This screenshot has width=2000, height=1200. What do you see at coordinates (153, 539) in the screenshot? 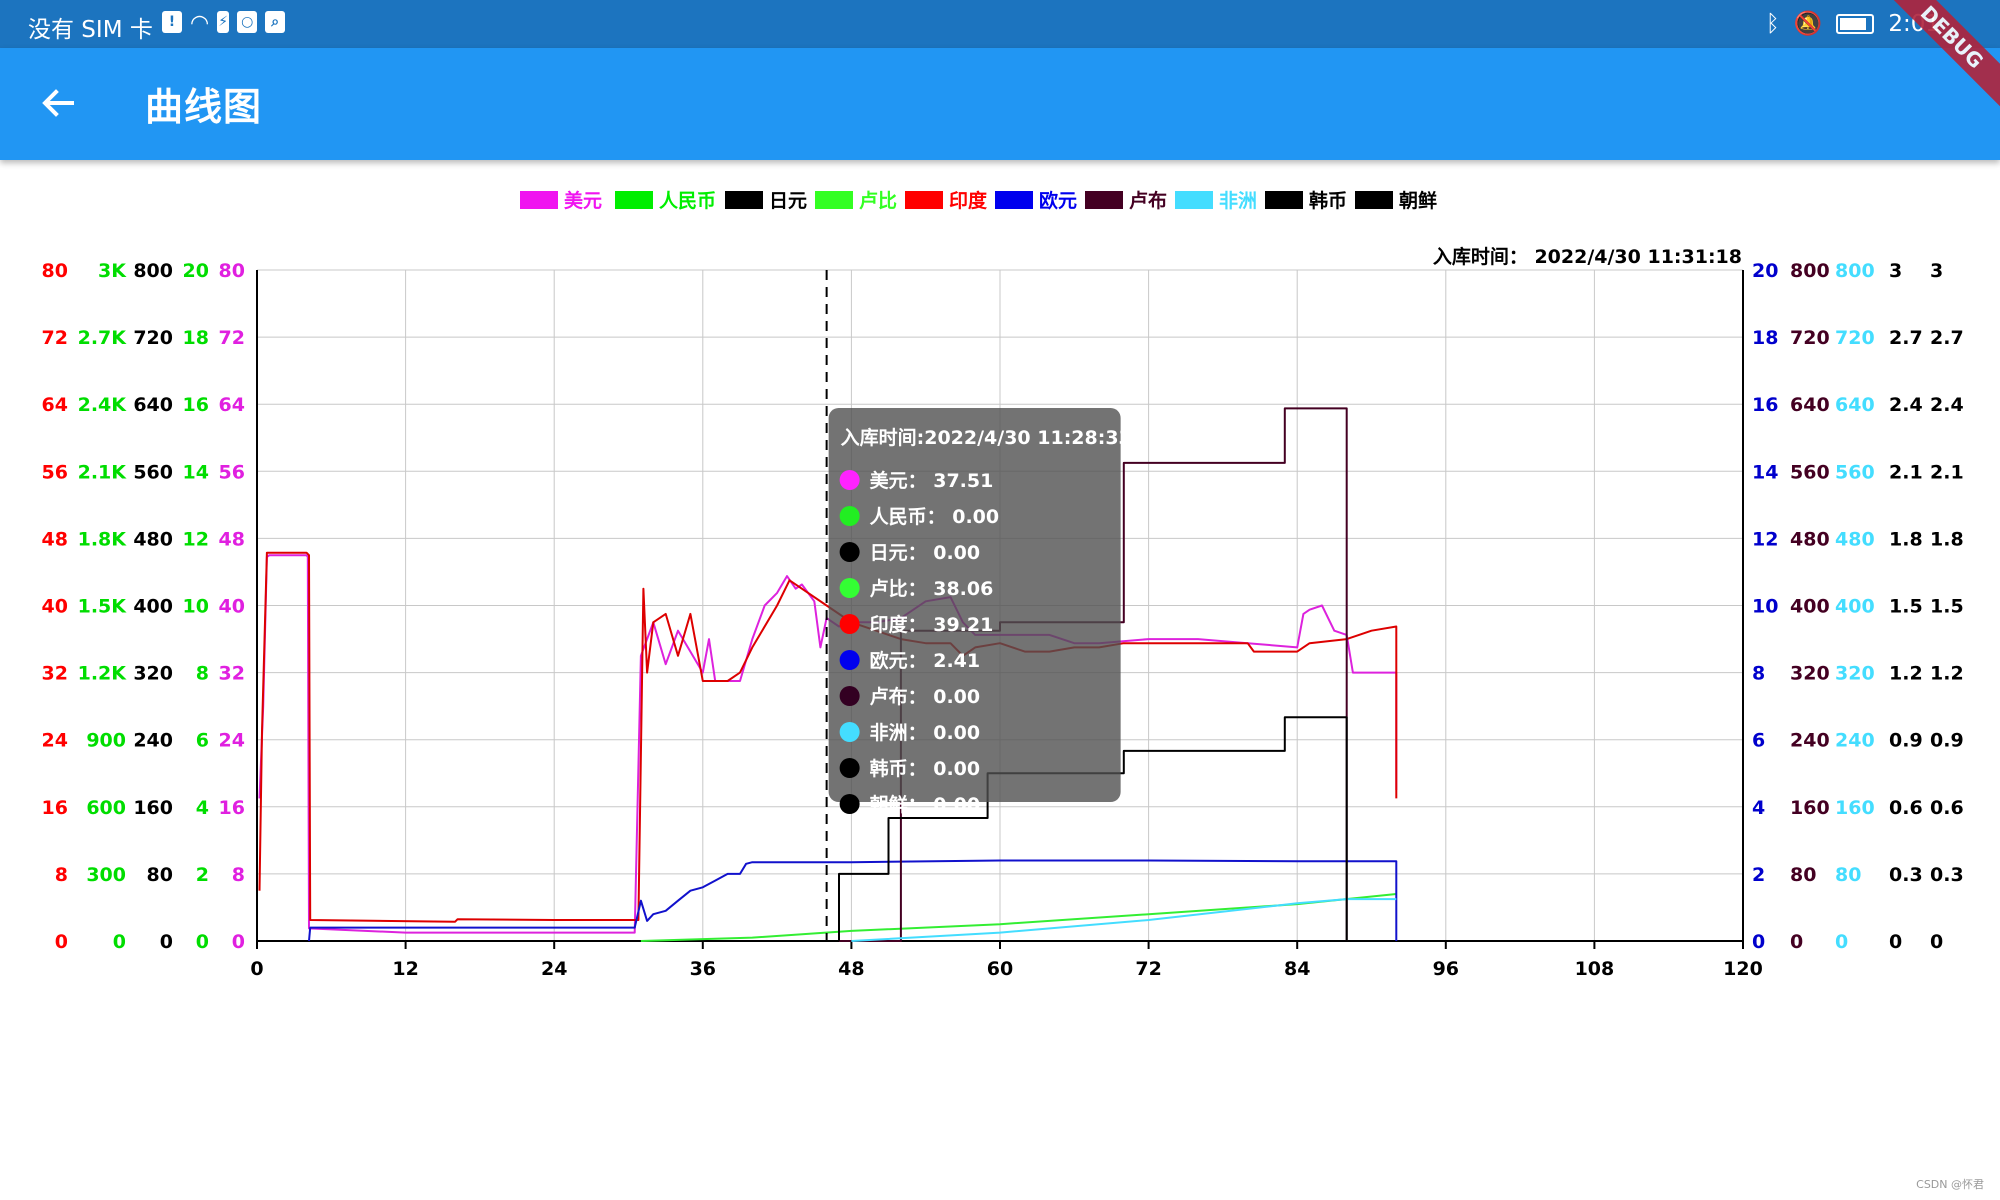
I see `left-axis-tick-label: 480` at bounding box center [153, 539].